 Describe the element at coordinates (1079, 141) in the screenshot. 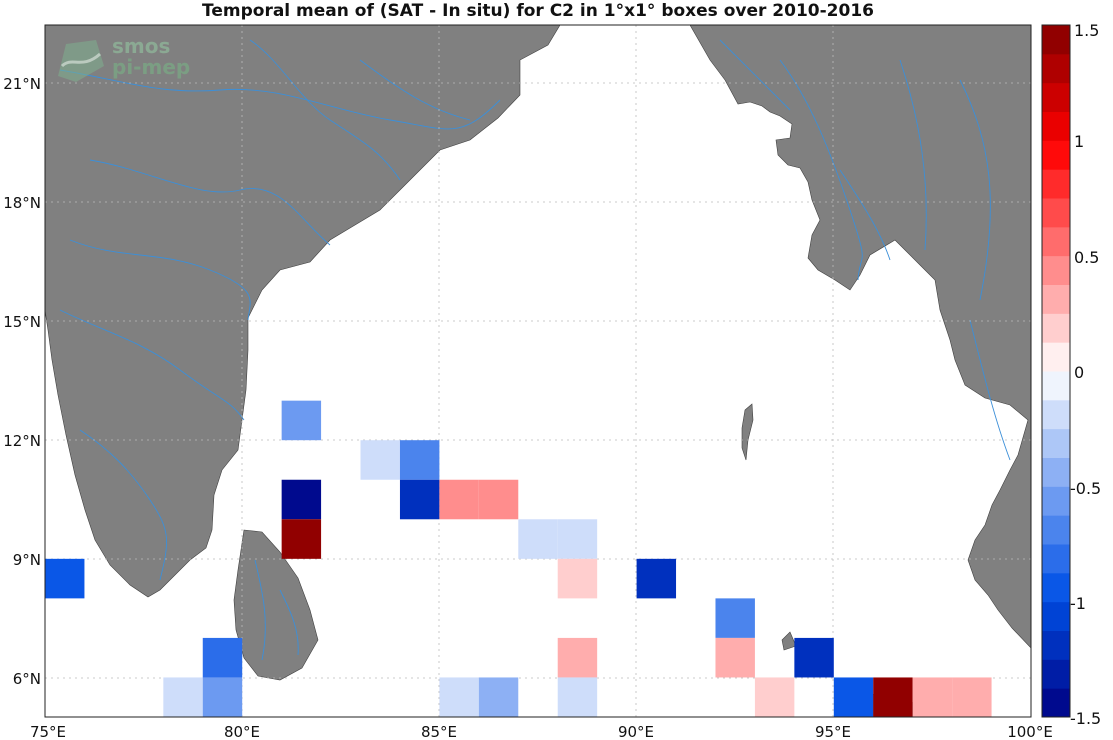

I see `colorbar-tick-label: 1` at that location.